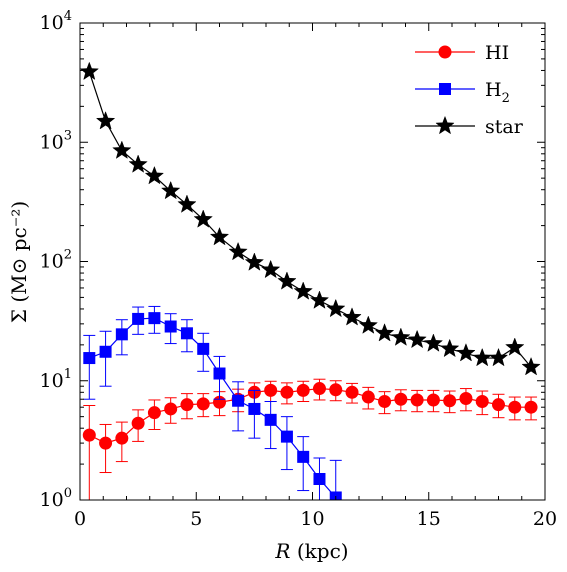  Describe the element at coordinates (445, 89) in the screenshot. I see `legend-marker-h2` at that location.